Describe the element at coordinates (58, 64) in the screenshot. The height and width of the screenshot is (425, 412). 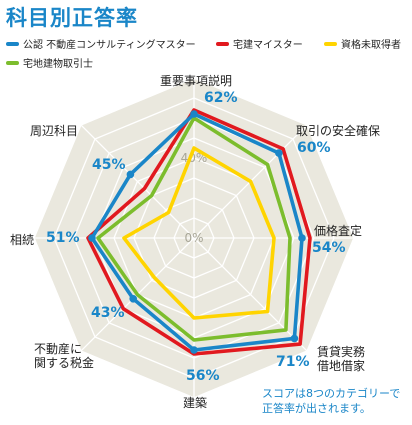
I see `legend-label: 宅地建物取引士` at that location.